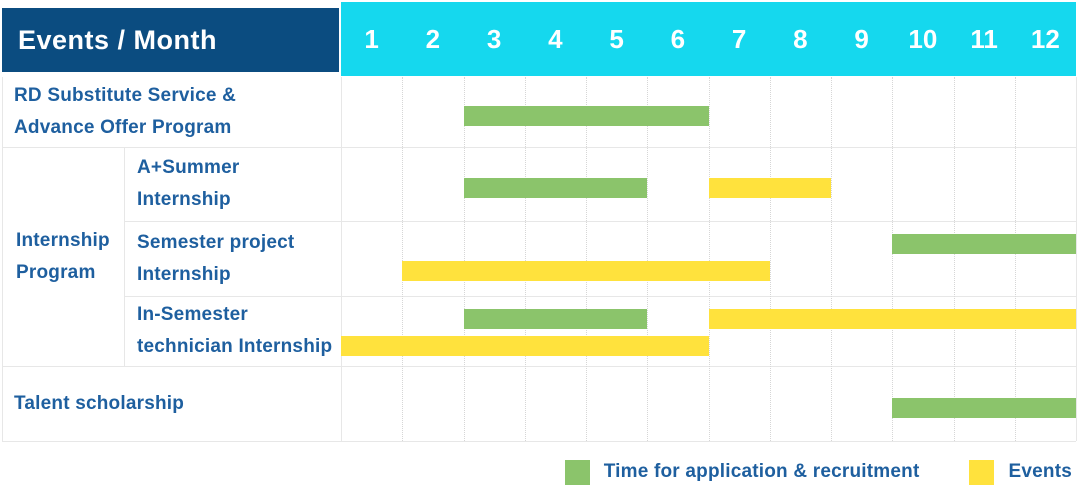  What do you see at coordinates (1045, 38) in the screenshot?
I see `month-label-12: 12` at bounding box center [1045, 38].